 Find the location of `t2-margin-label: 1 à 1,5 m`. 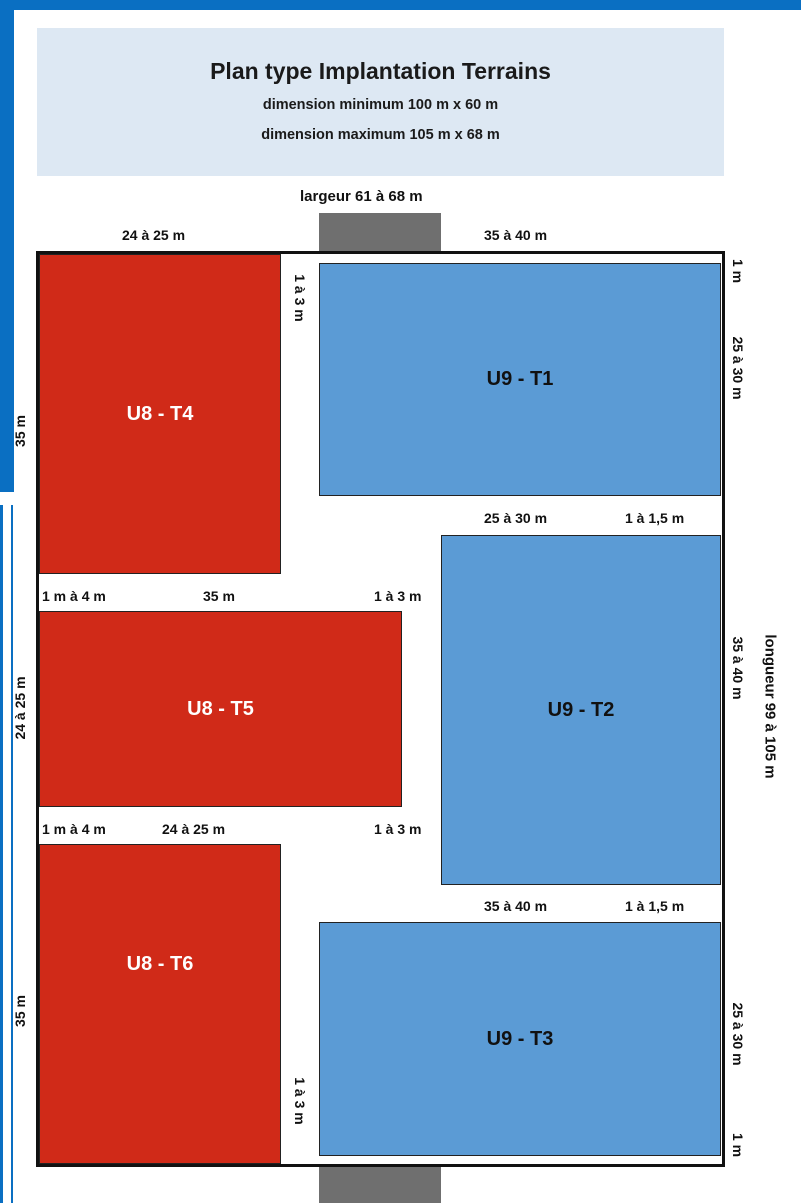

t2-margin-label: 1 à 1,5 m is located at coordinates (655, 518).